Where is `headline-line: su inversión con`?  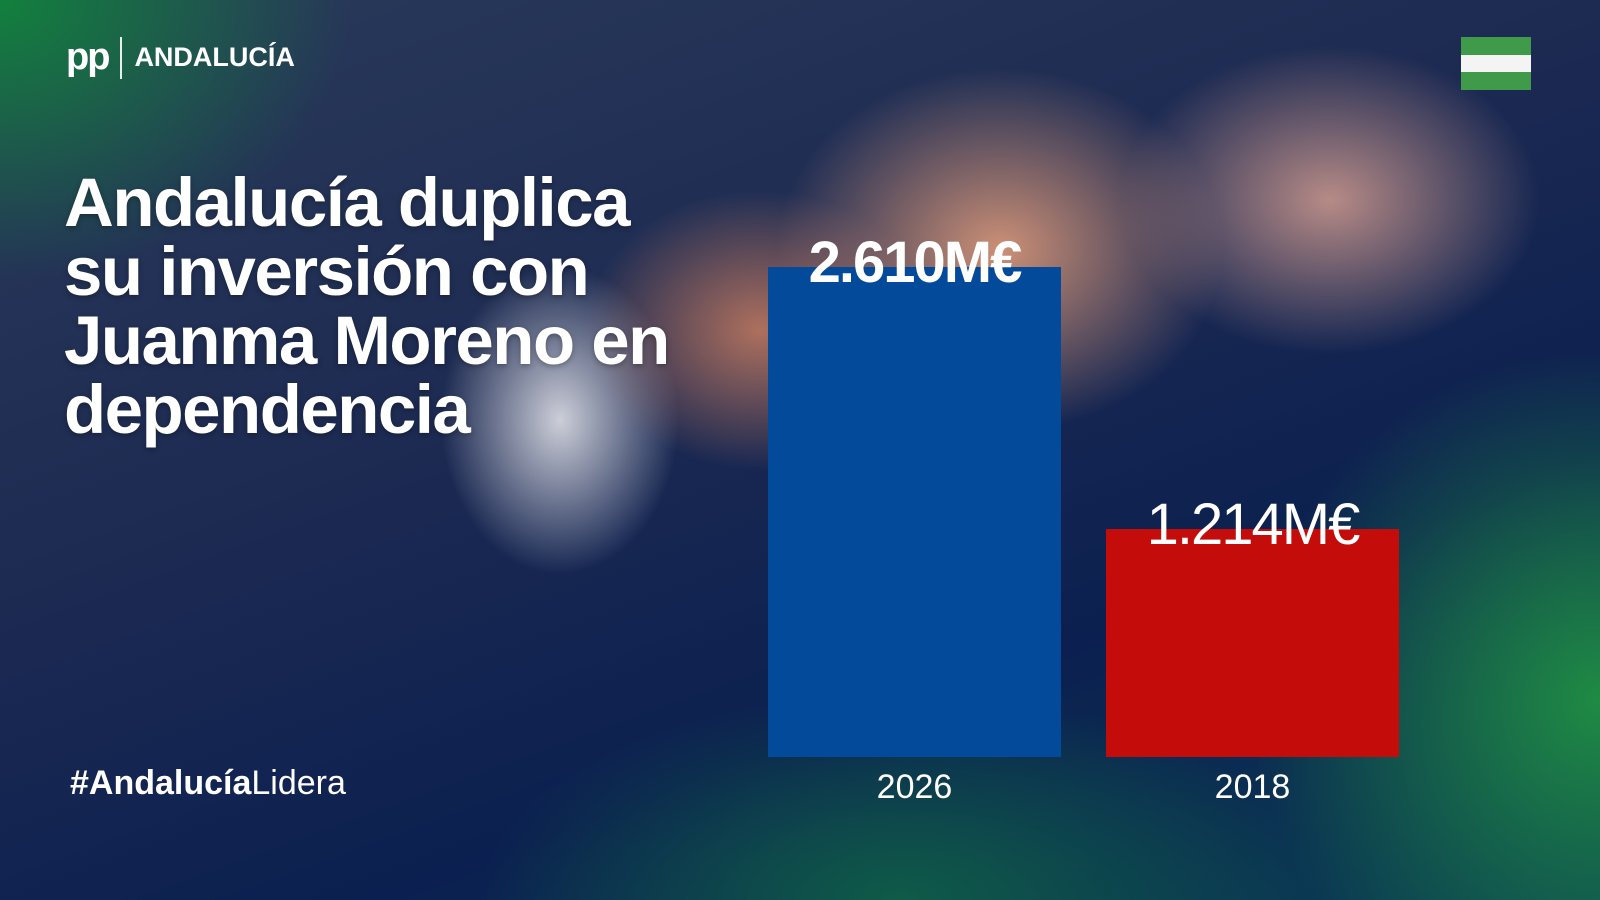 headline-line: su inversión con is located at coordinates (327, 271).